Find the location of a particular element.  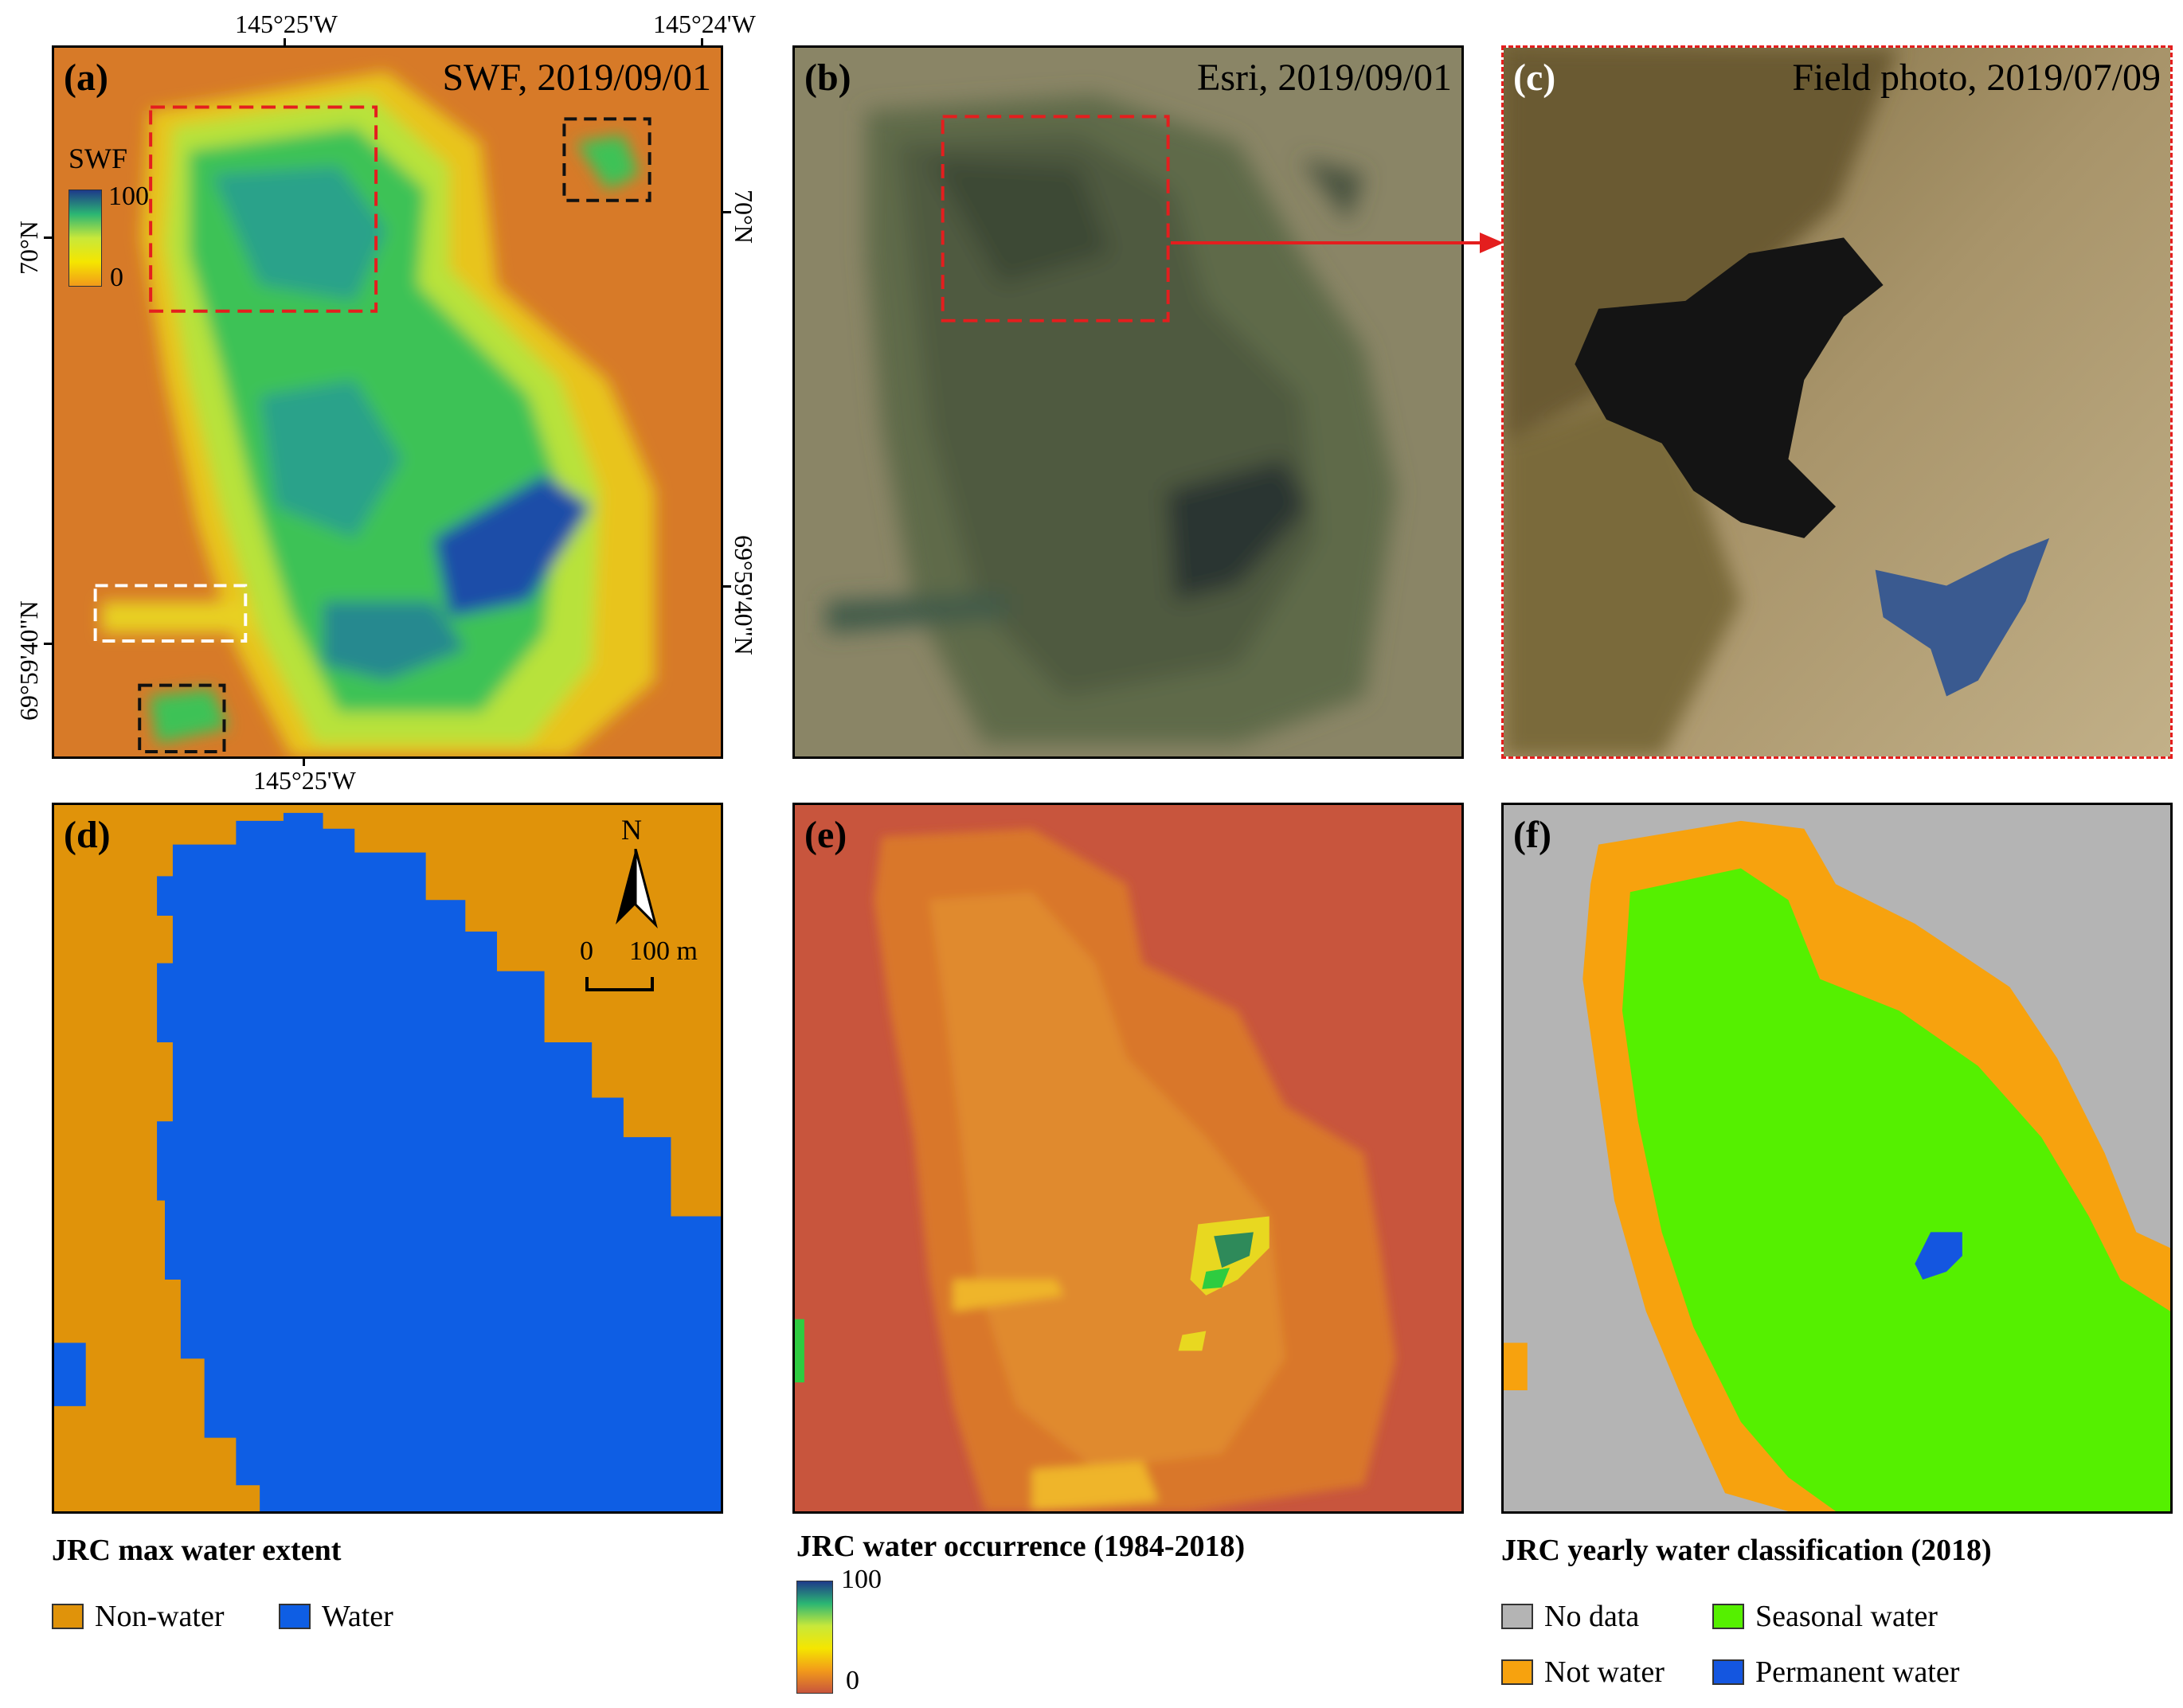

north-arrow-icon is located at coordinates (637, 888).